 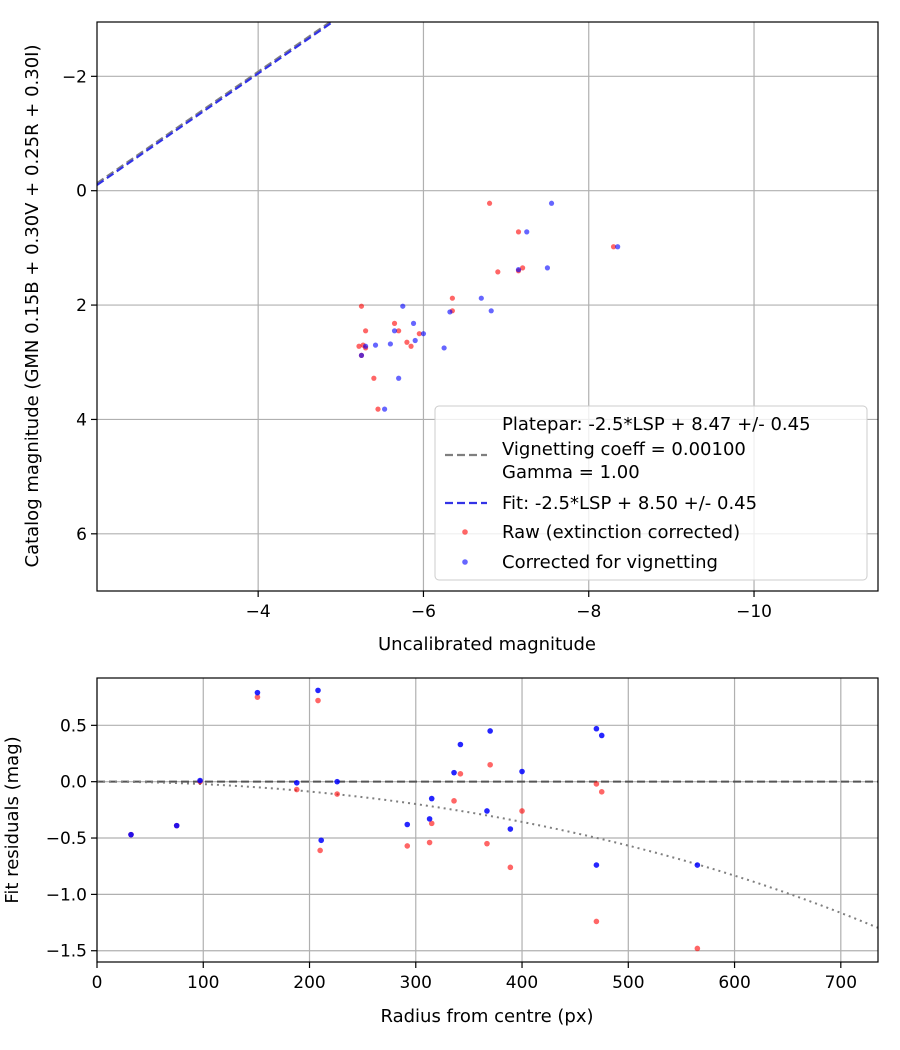 I want to click on x-tick-label: 600, so click(x=734, y=983).